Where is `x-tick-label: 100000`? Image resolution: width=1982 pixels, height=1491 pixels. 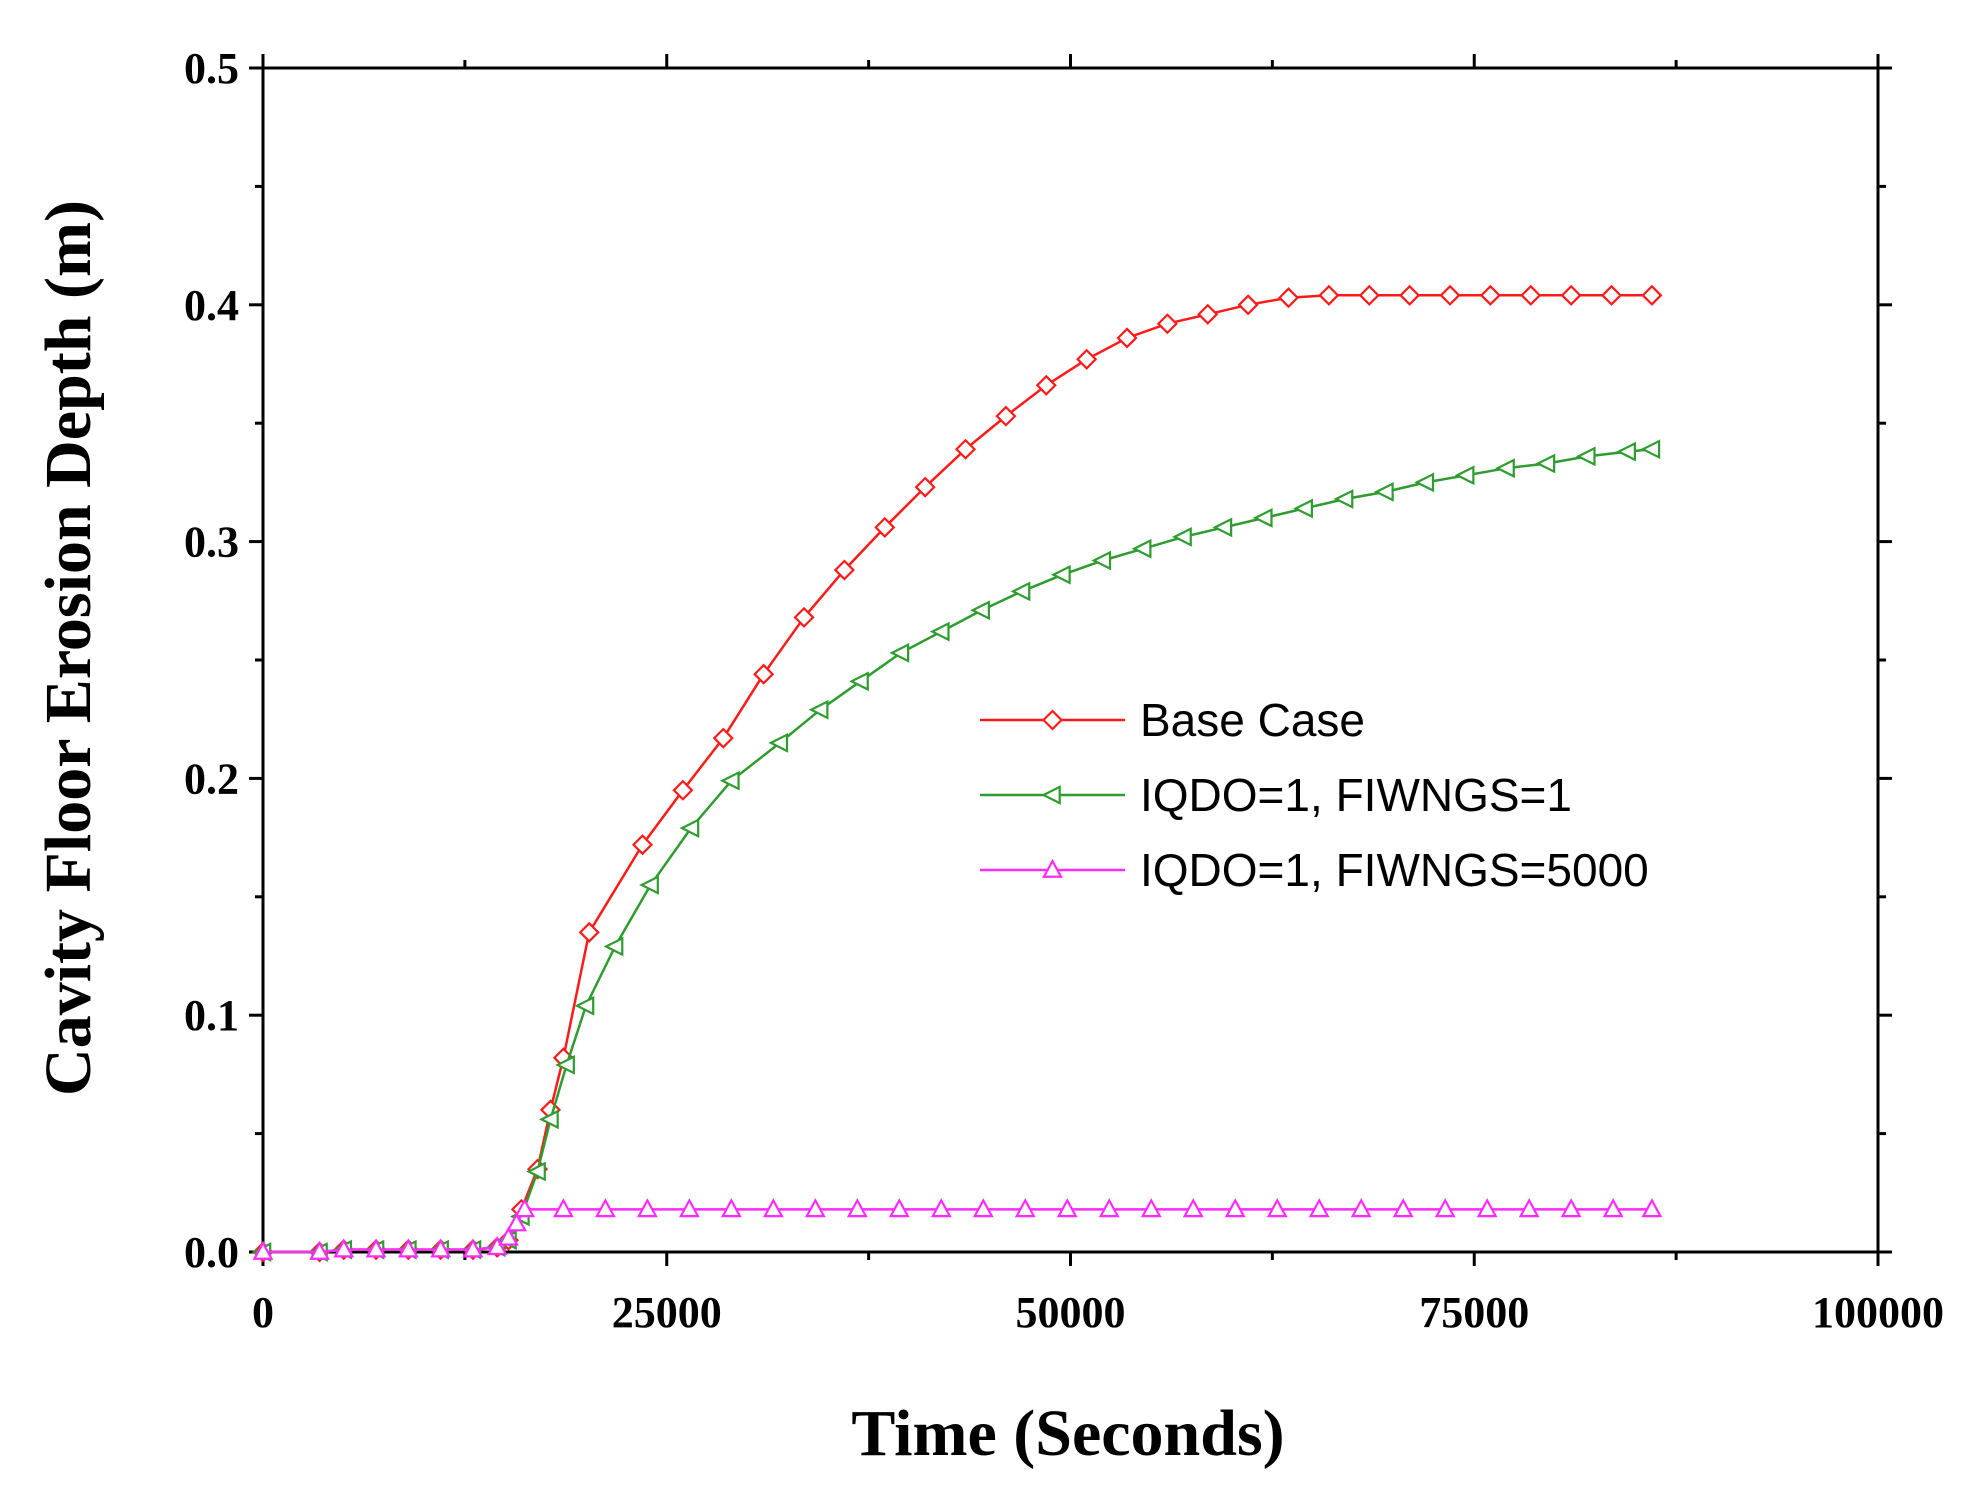
x-tick-label: 100000 is located at coordinates (1878, 1312).